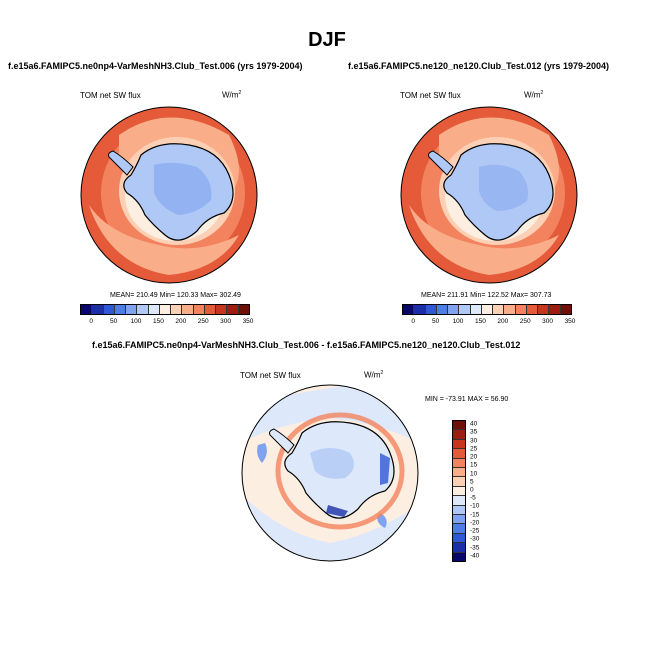 The width and height of the screenshot is (654, 654). What do you see at coordinates (489, 195) in the screenshot?
I see `polar-map-panel2` at bounding box center [489, 195].